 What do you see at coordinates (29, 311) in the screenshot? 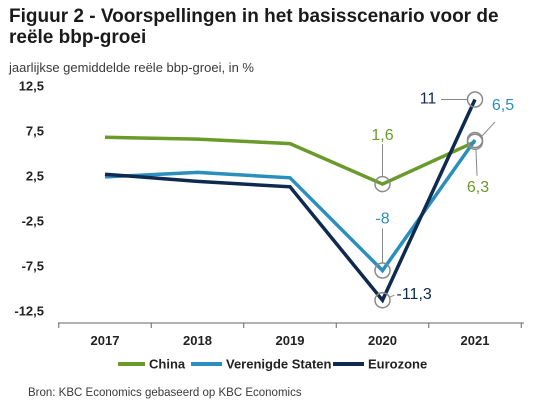
I see `y-tick-label: -12,5` at bounding box center [29, 311].